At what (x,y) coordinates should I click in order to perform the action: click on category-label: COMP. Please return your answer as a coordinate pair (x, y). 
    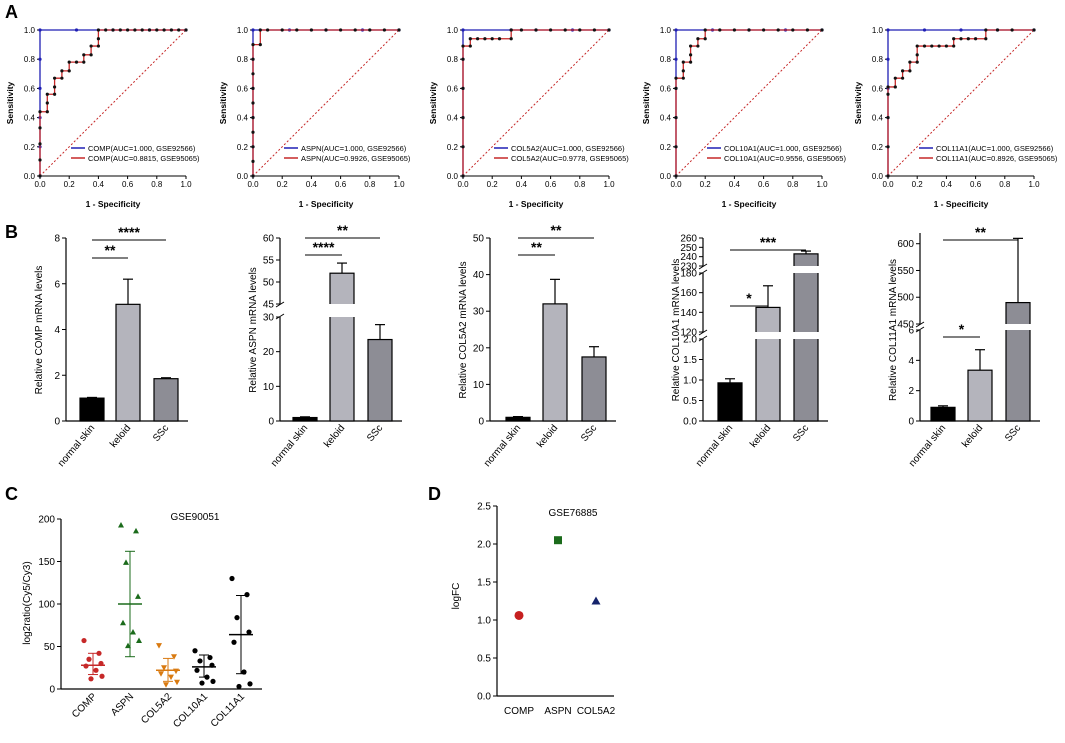
    Looking at the image, I should click on (519, 711).